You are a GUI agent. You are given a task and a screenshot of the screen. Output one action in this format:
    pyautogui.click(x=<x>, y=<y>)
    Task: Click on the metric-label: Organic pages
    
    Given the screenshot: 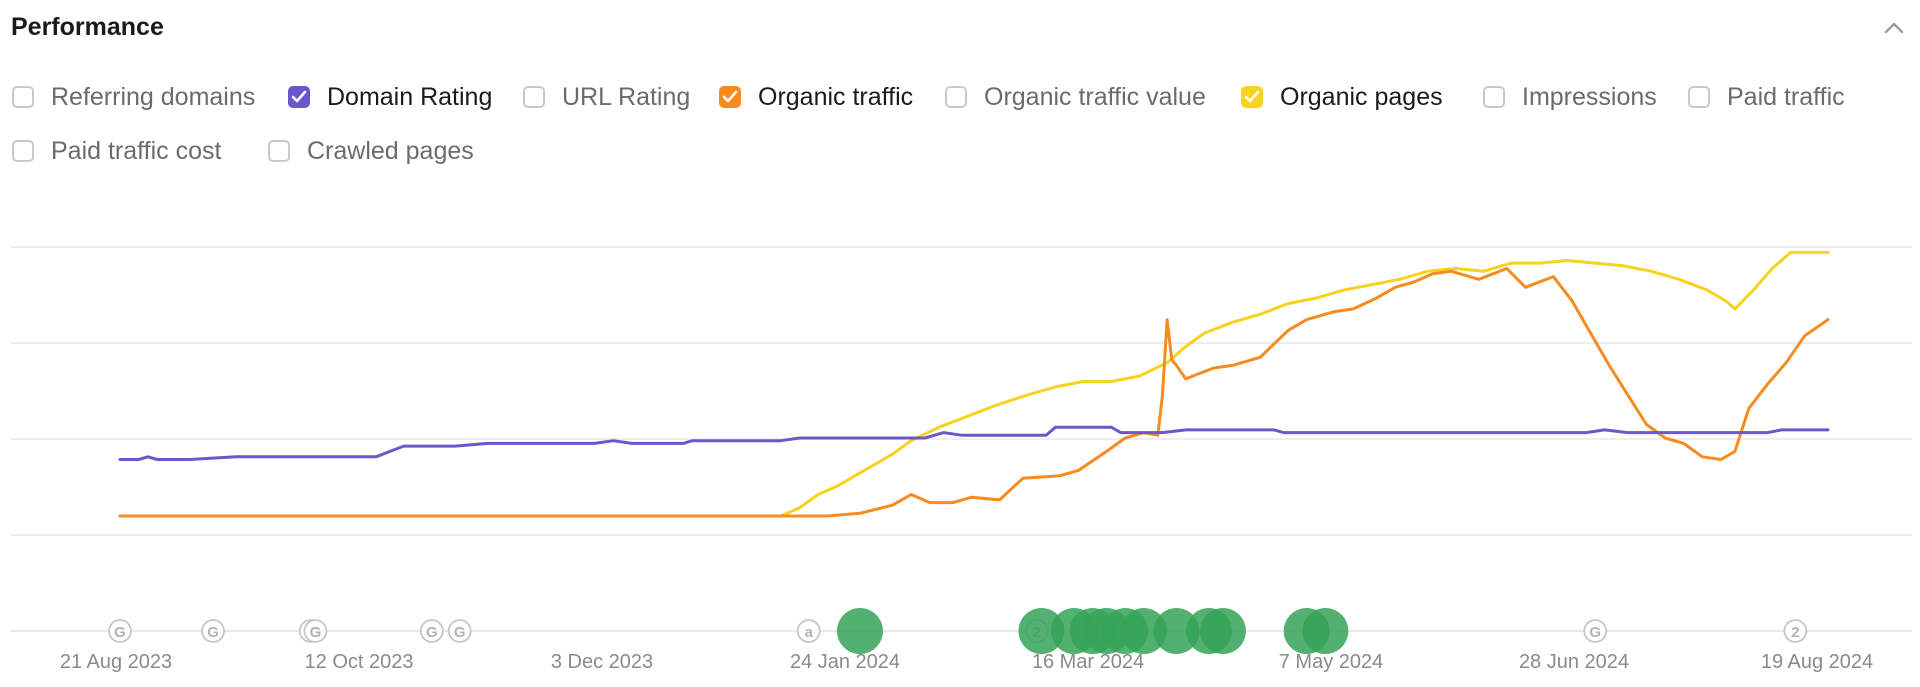 What is the action you would take?
    pyautogui.click(x=1361, y=97)
    